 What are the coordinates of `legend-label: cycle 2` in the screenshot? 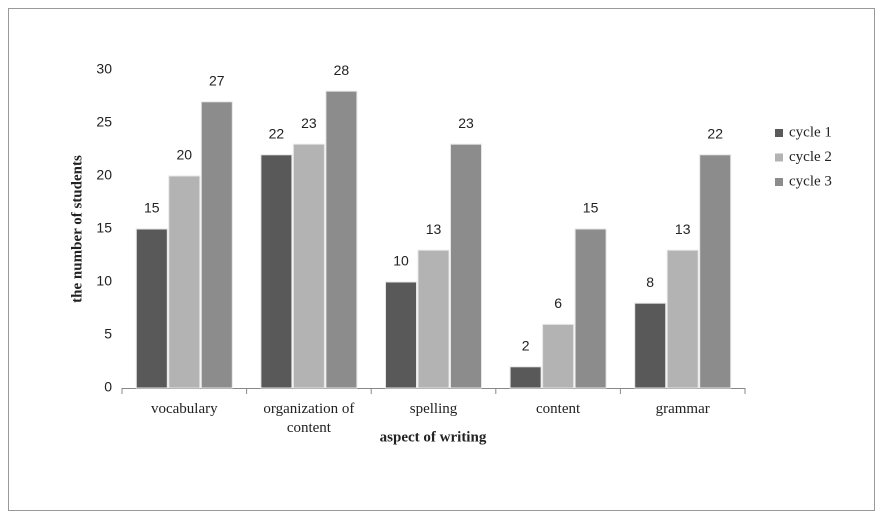 It's located at (810, 157).